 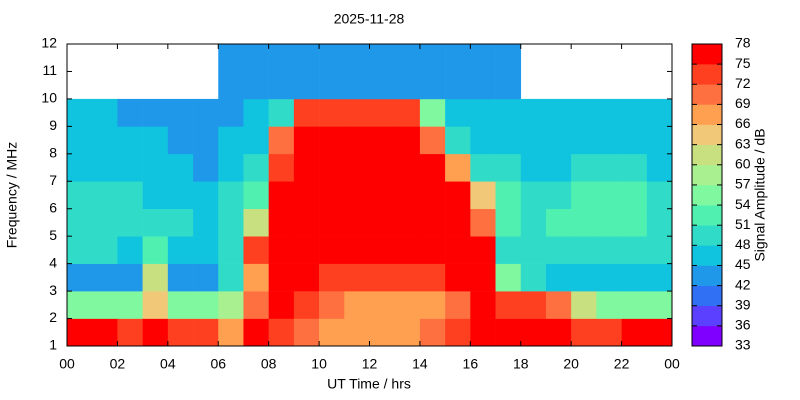 What do you see at coordinates (67, 364) in the screenshot?
I see `x-tick-label: 00` at bounding box center [67, 364].